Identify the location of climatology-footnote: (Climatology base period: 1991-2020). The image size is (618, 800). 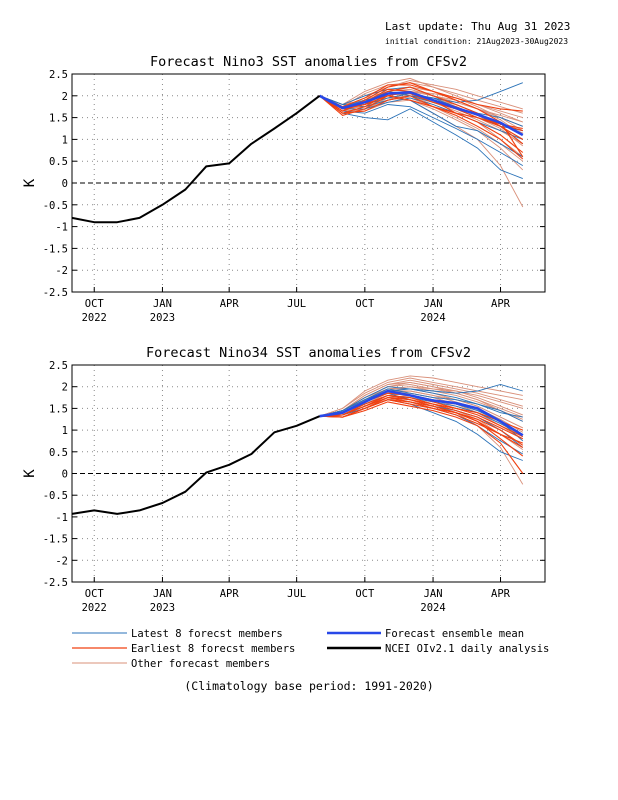
(308, 686).